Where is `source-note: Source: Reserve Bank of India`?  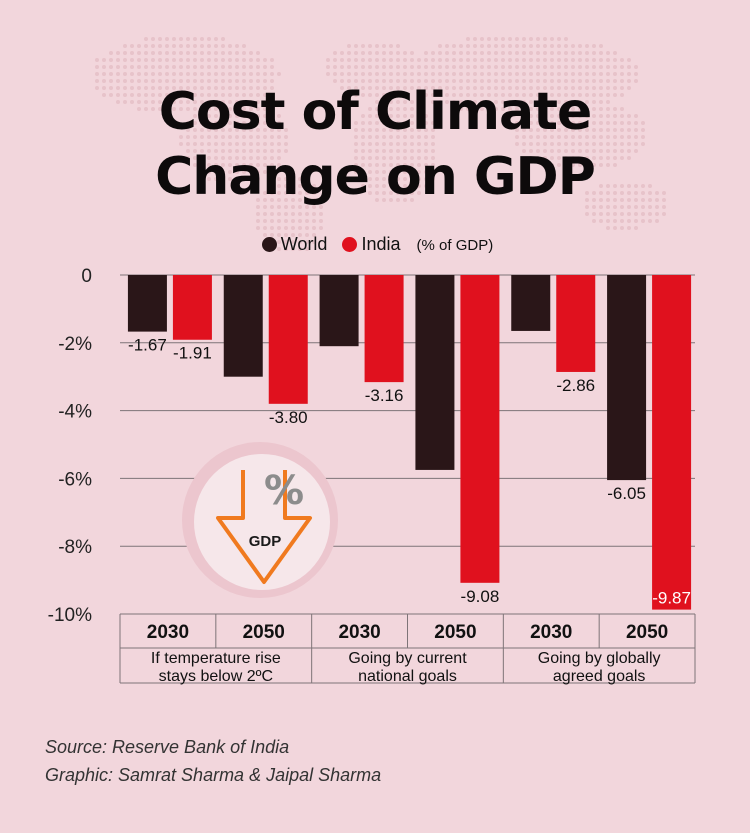
source-note: Source: Reserve Bank of India is located at coordinates (167, 747).